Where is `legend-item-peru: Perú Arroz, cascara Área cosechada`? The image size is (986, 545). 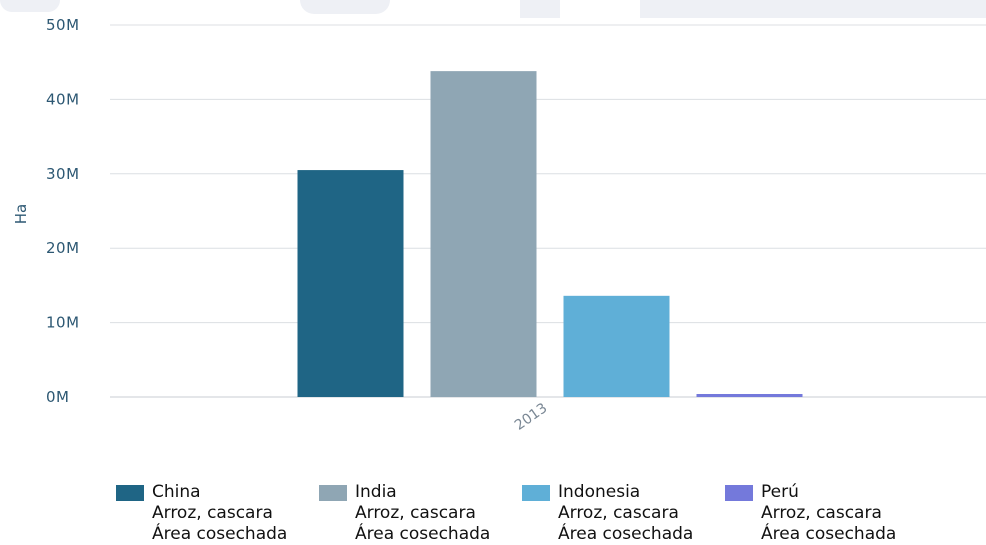 legend-item-peru: Perú Arroz, cascara Área cosechada is located at coordinates (826, 513).